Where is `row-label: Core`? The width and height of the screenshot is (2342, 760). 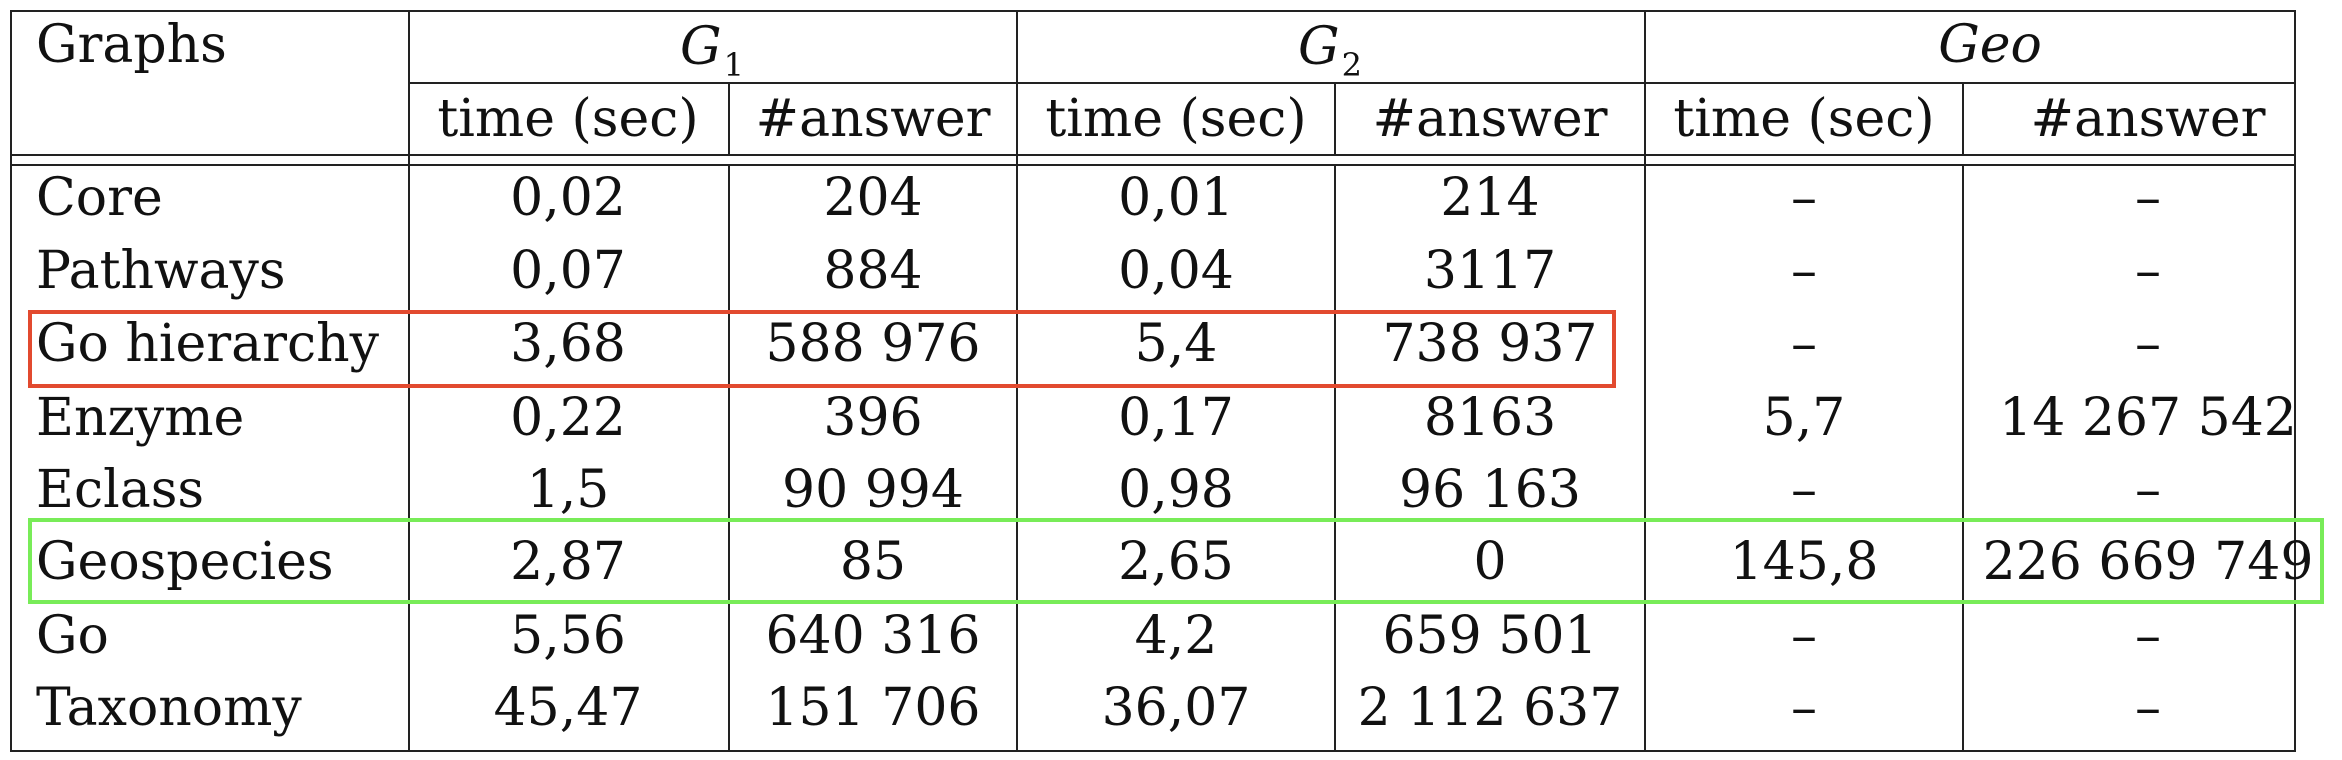
row-label: Core is located at coordinates (99, 198).